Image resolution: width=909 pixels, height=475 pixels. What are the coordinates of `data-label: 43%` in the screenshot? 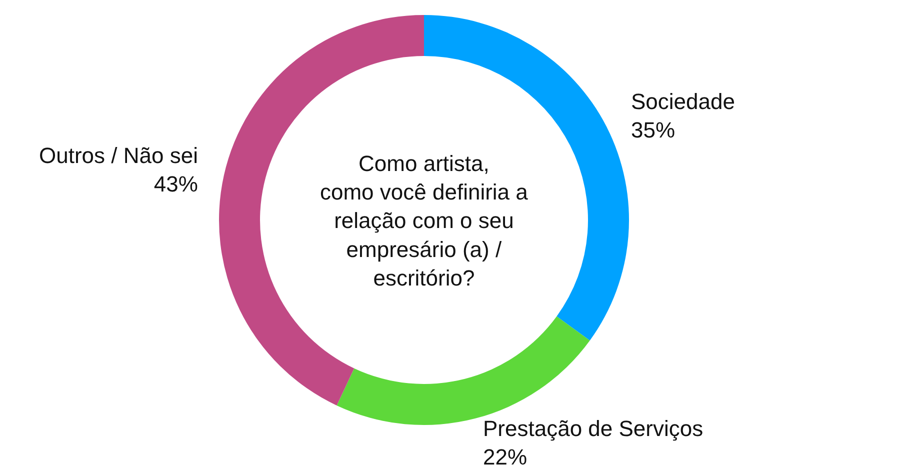 It's located at (176, 184).